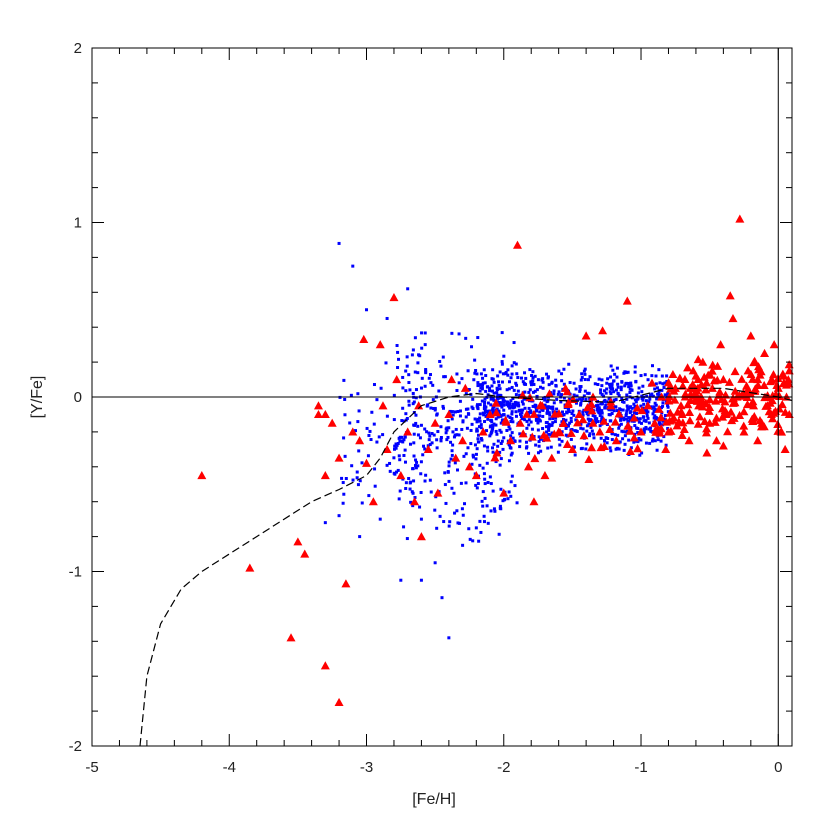  I want to click on x-tick-label: -2, so click(503, 767).